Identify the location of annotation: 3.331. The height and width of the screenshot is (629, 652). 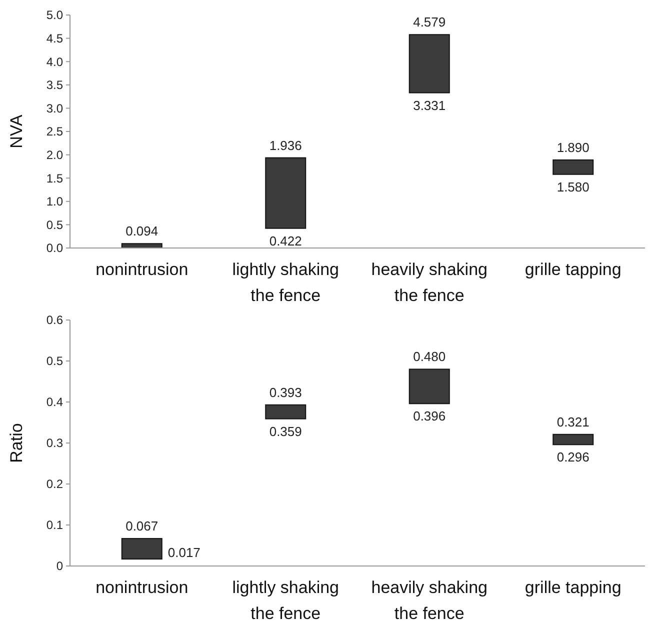
(429, 105).